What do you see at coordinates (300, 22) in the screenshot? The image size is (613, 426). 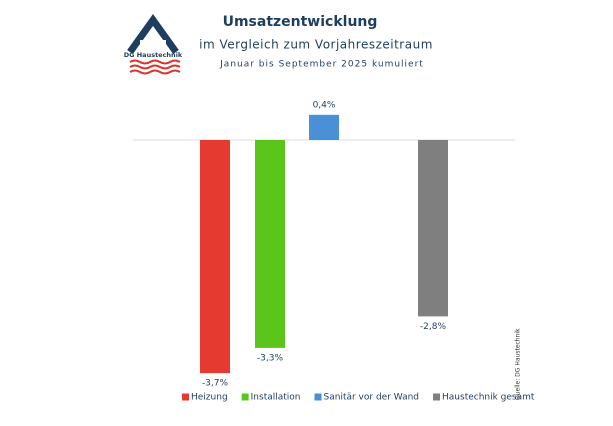 I see `chart-title: Umsatzentwicklung` at bounding box center [300, 22].